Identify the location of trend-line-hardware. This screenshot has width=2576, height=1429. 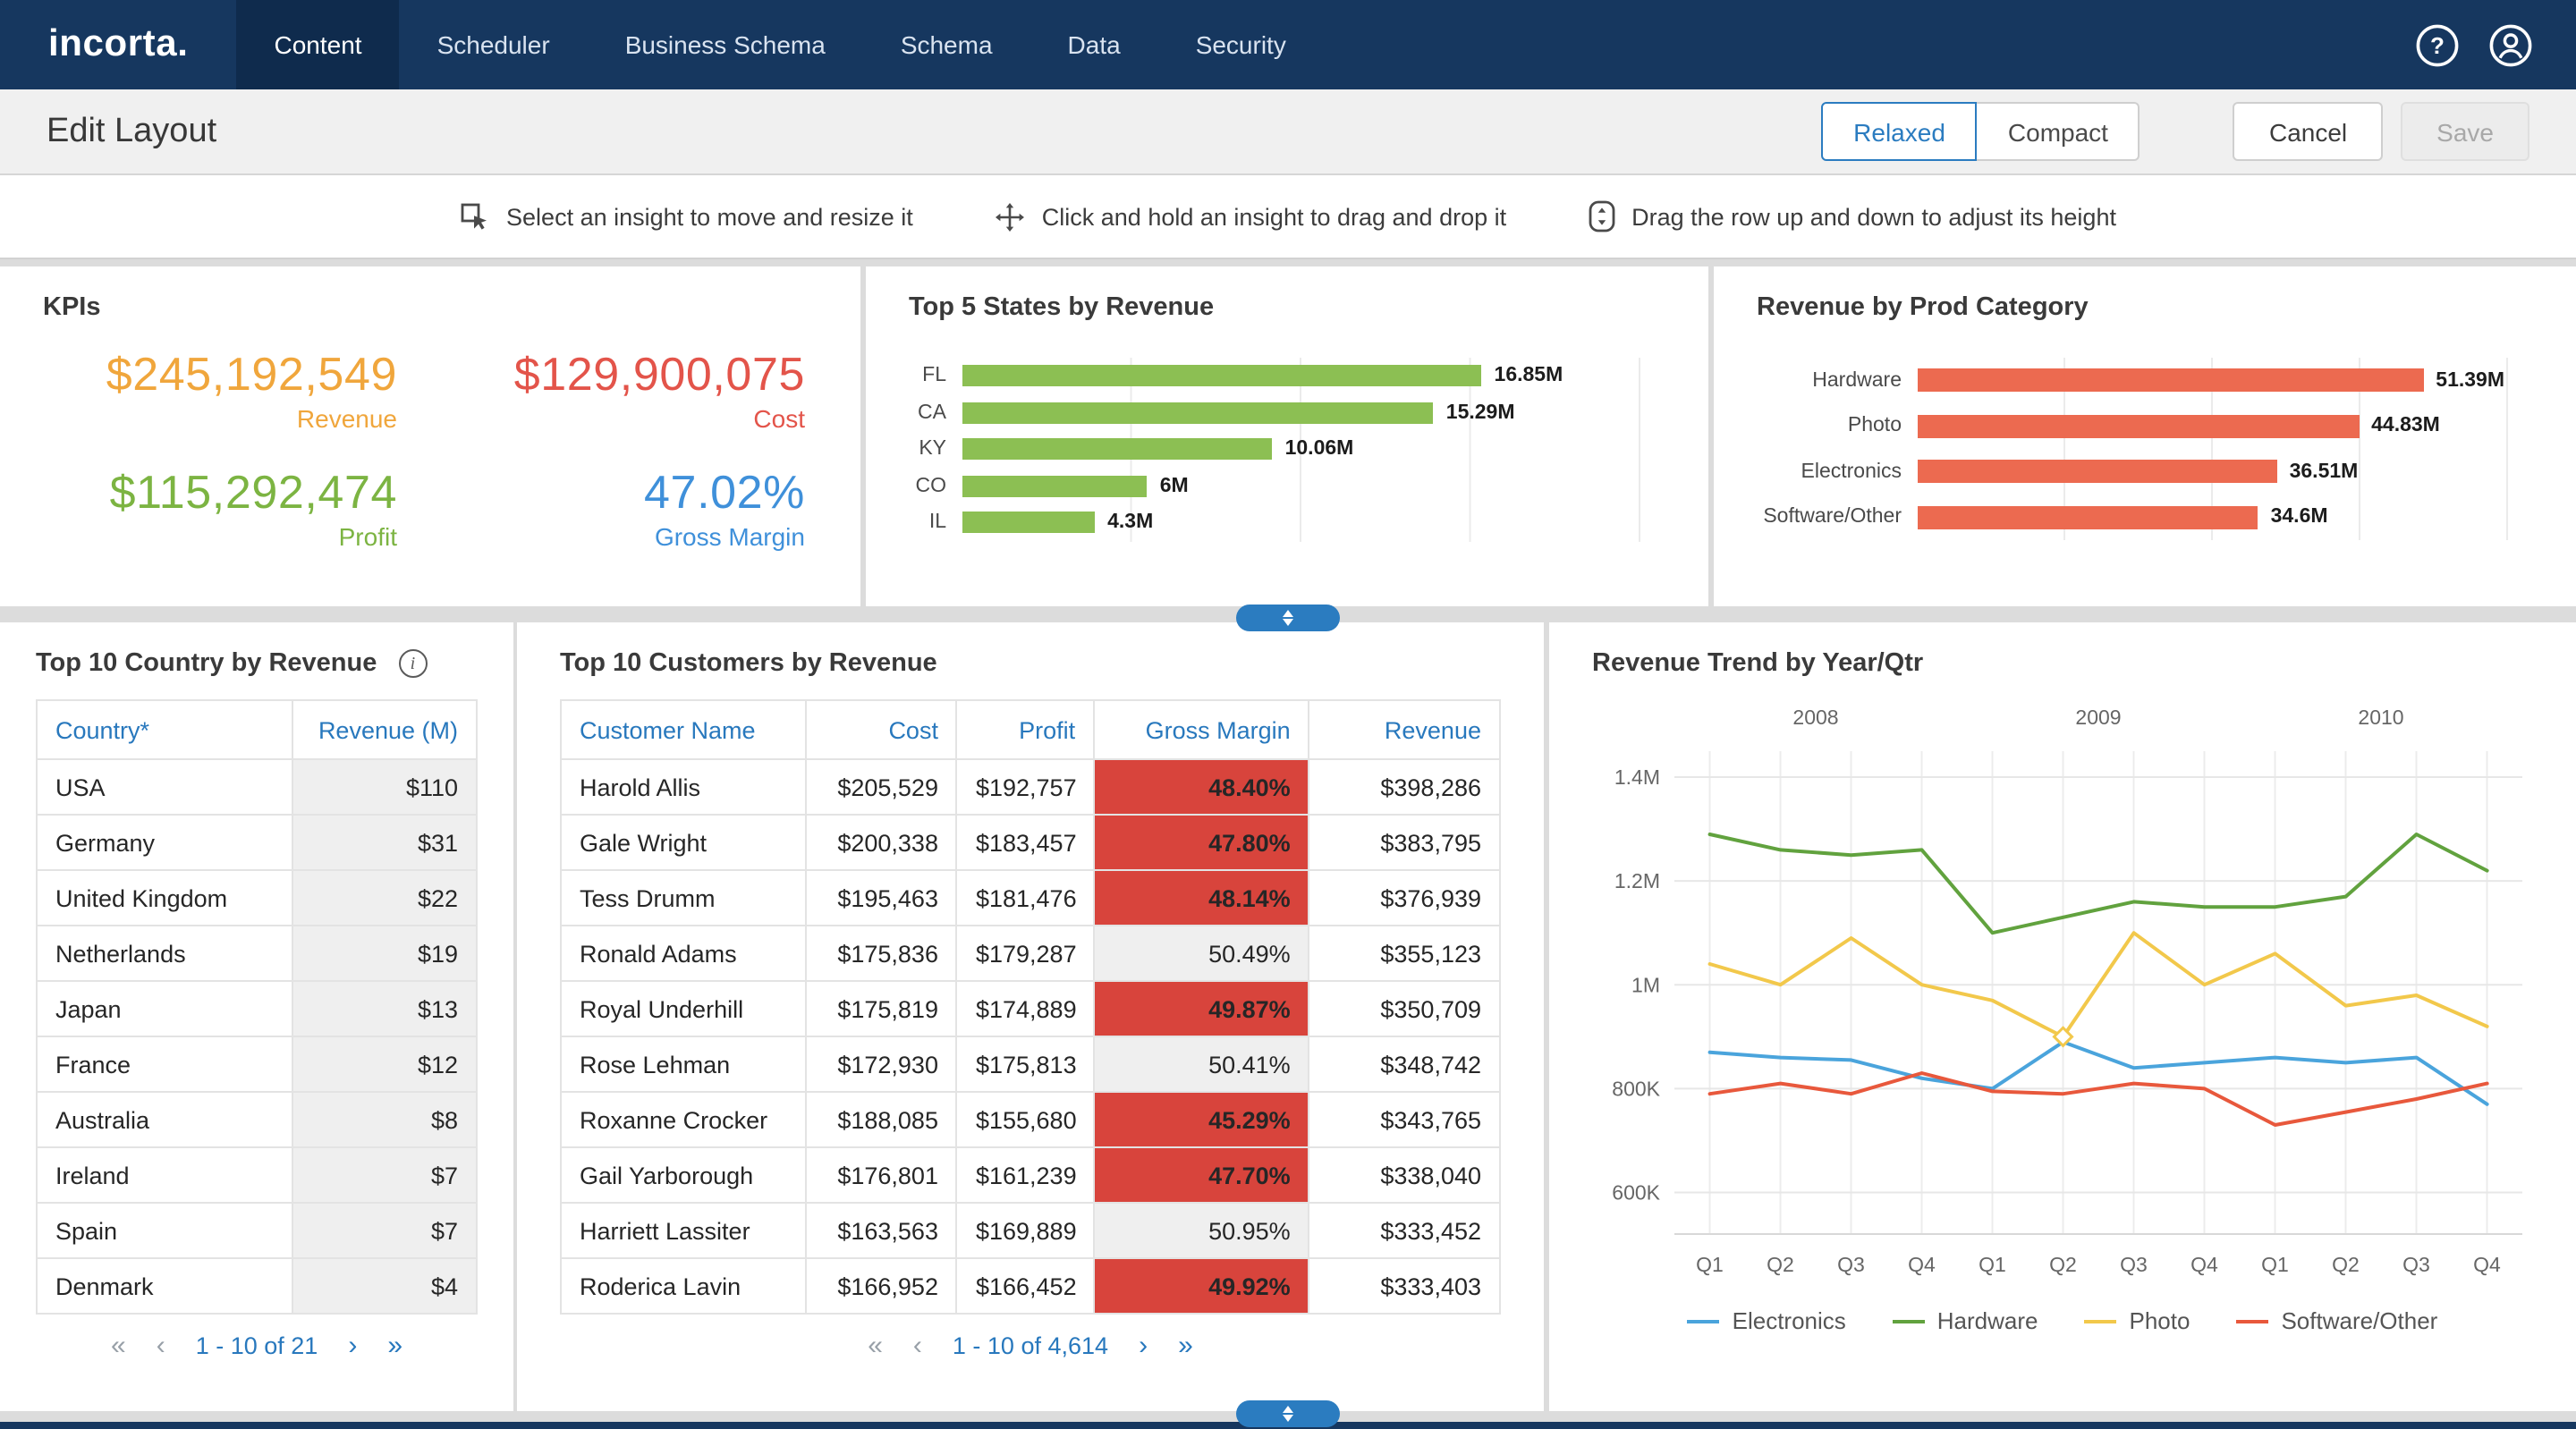
(2098, 884).